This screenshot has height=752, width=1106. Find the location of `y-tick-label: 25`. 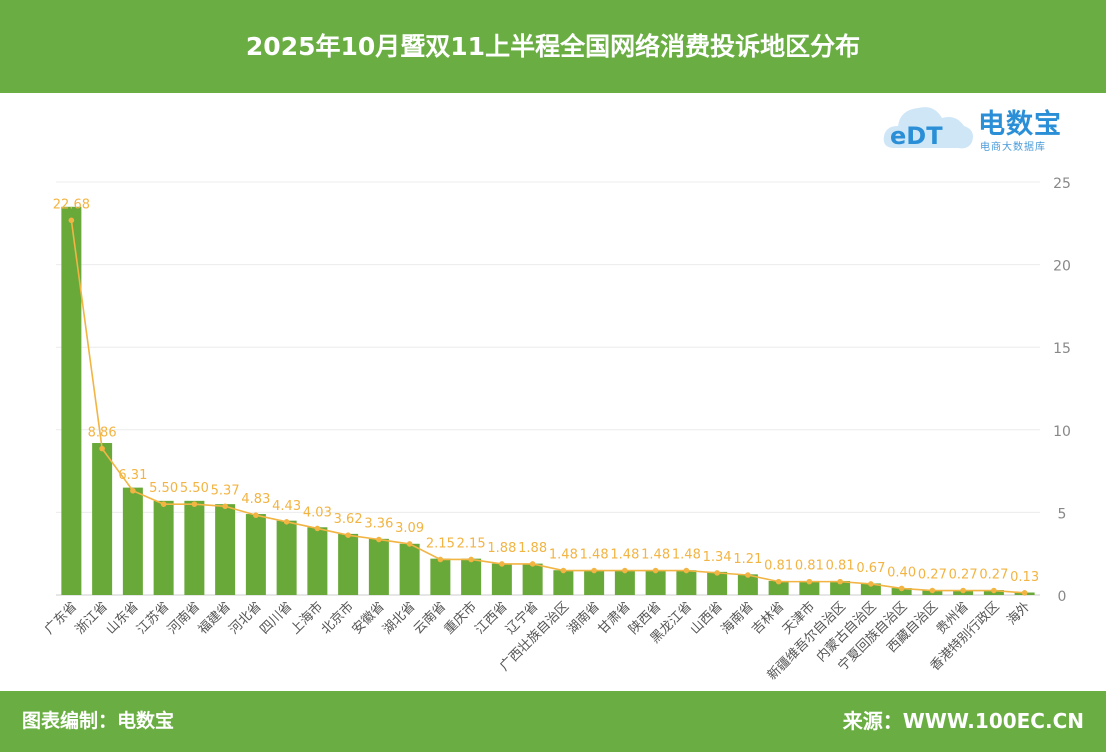

y-tick-label: 25 is located at coordinates (1062, 184).